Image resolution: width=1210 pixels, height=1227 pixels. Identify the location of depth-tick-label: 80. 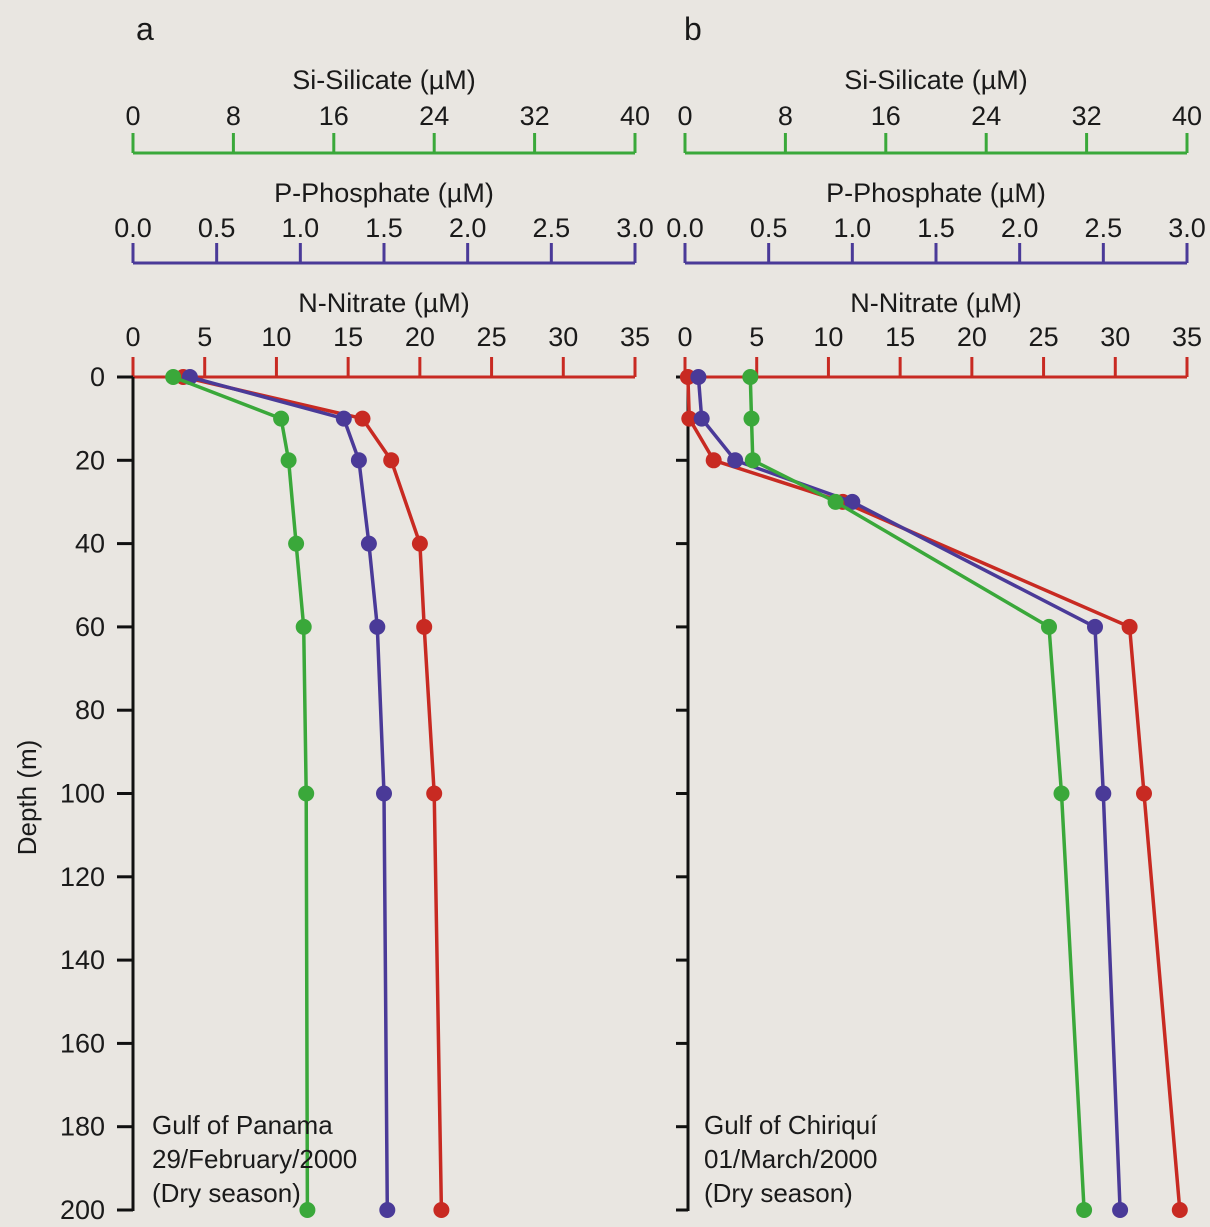
(90, 710).